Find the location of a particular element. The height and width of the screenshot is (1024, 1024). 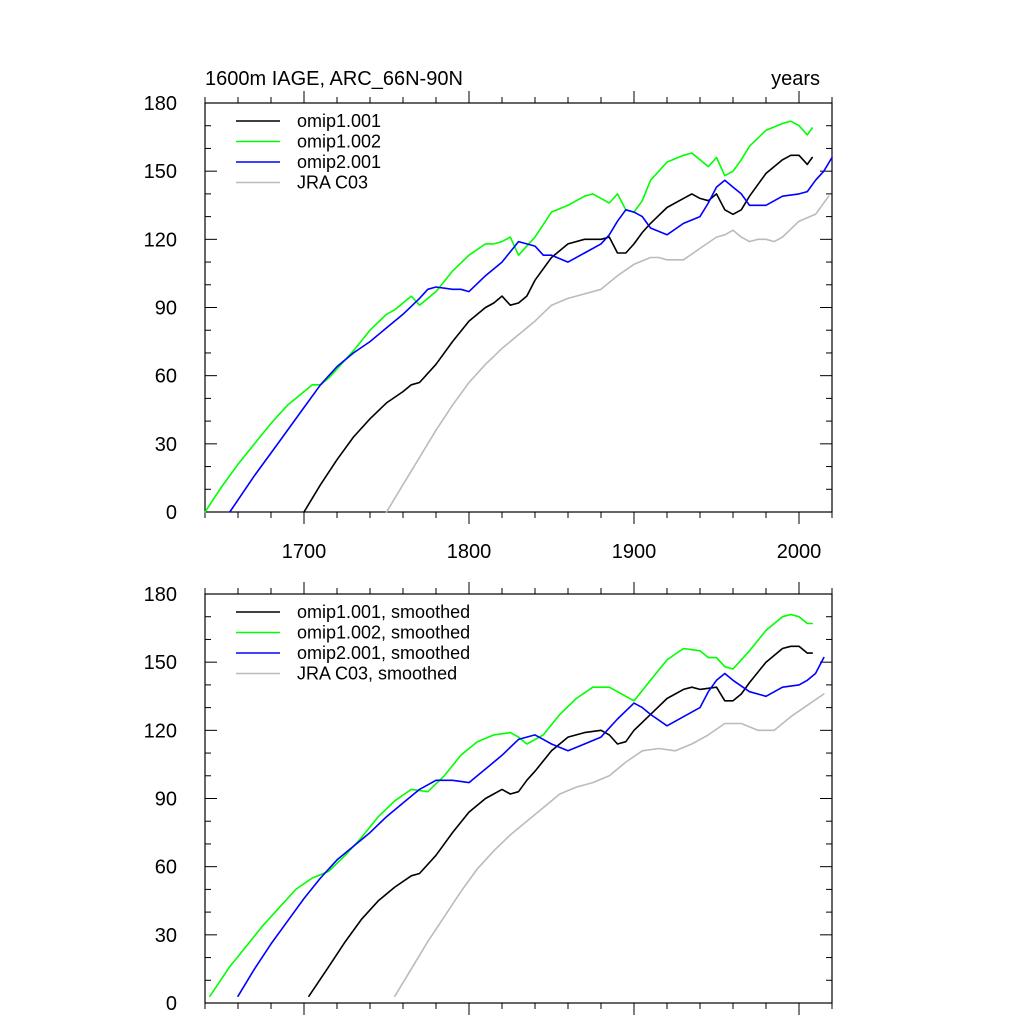

legend-label-1: omip1.002 is located at coordinates (339, 142).